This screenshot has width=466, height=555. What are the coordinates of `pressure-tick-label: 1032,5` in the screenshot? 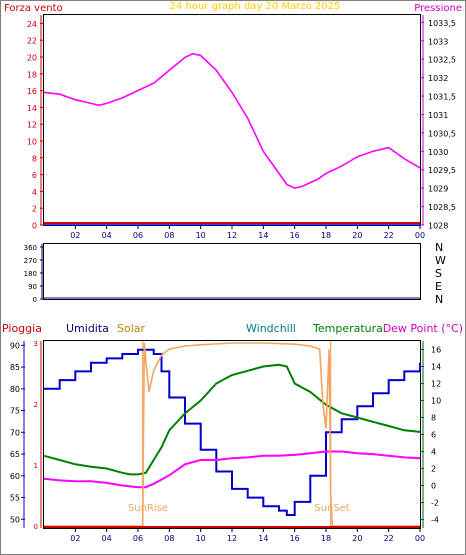 It's located at (442, 60).